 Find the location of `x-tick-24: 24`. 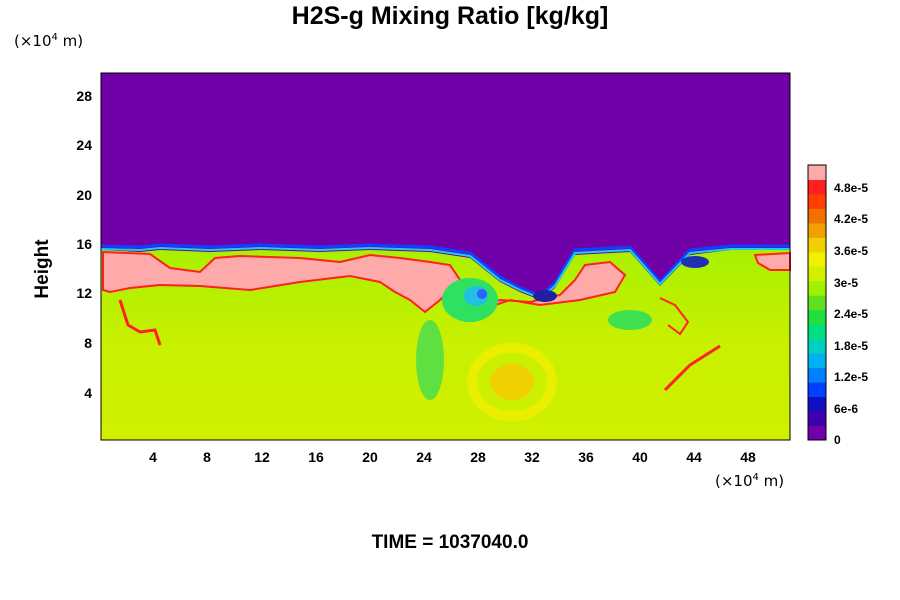

x-tick-24: 24 is located at coordinates (424, 457).